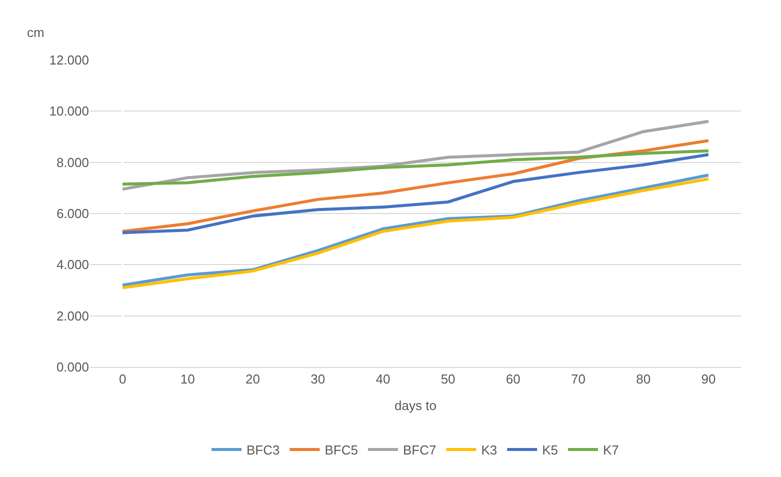 This screenshot has height=477, width=781. What do you see at coordinates (643, 379) in the screenshot?
I see `x-tick-label: 80` at bounding box center [643, 379].